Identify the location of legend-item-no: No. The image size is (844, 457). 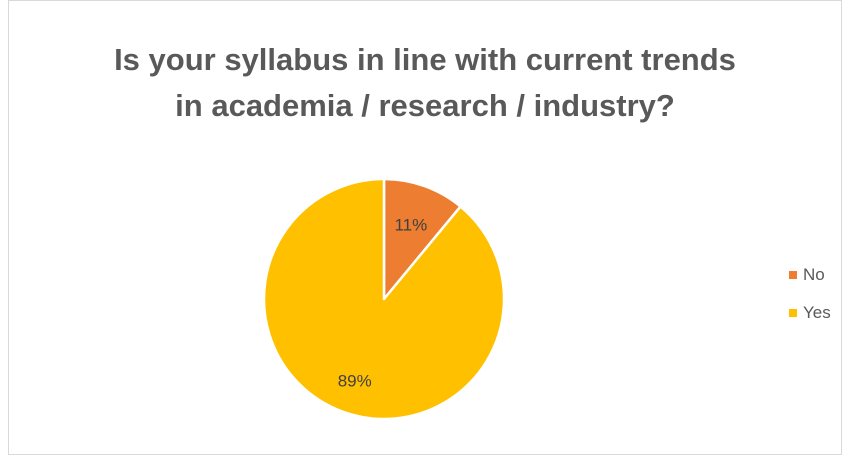
(810, 275).